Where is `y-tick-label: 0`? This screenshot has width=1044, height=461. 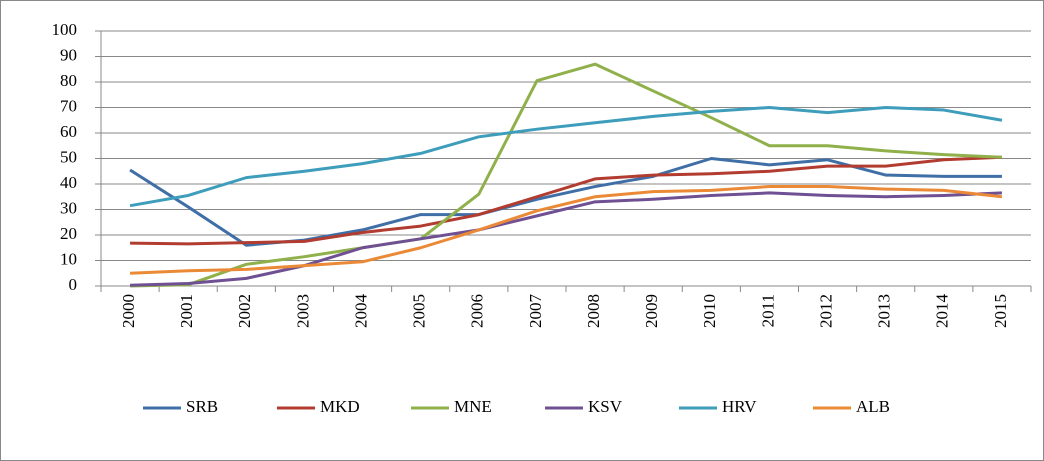
y-tick-label: 0 is located at coordinates (73, 284).